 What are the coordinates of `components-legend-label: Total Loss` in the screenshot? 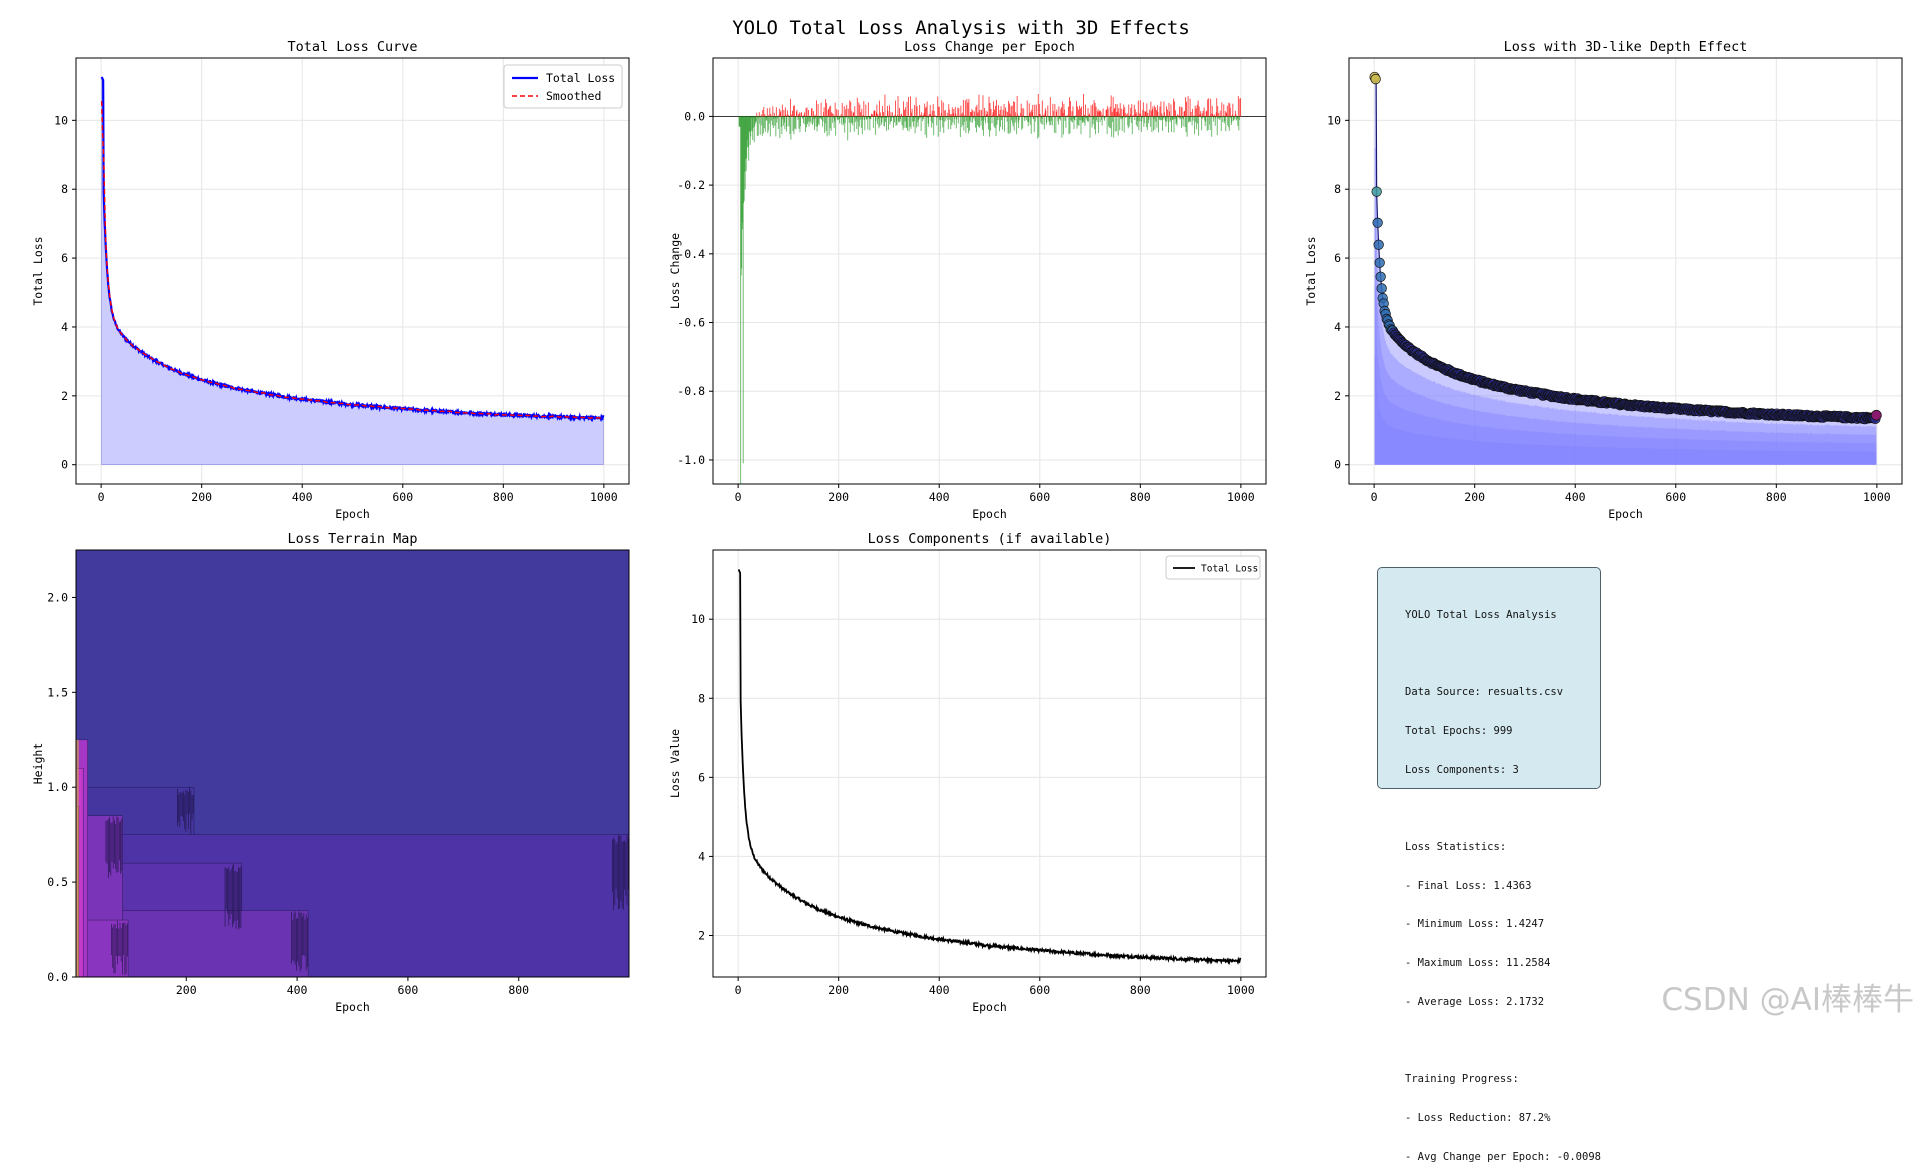 It's located at (1229, 569).